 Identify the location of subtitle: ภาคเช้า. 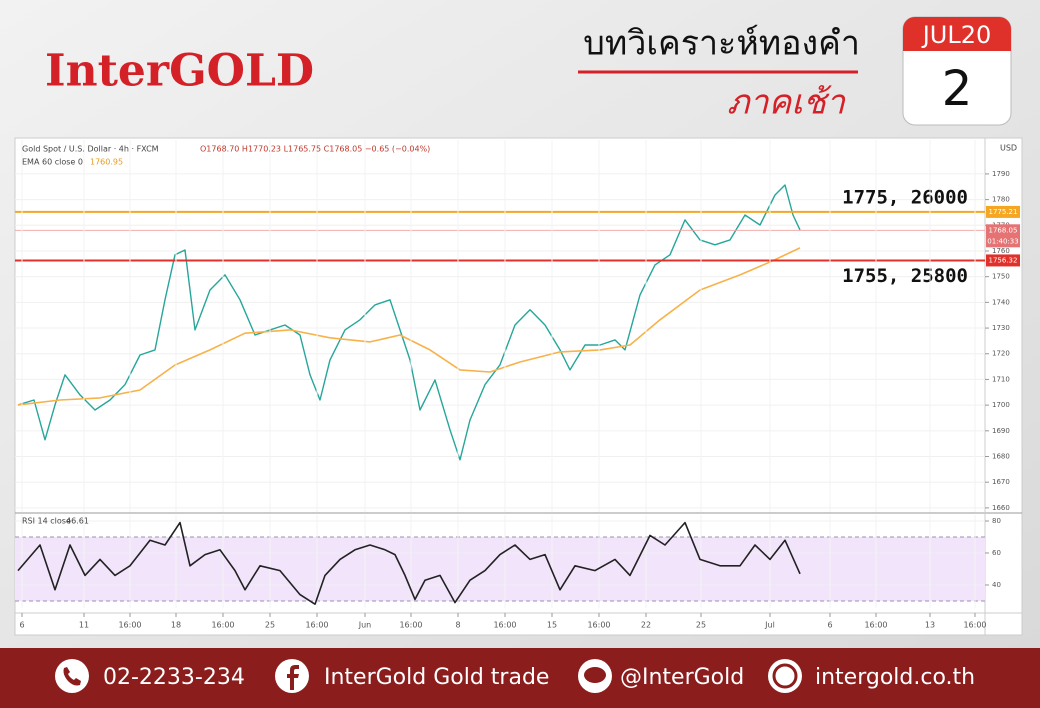
(786, 103).